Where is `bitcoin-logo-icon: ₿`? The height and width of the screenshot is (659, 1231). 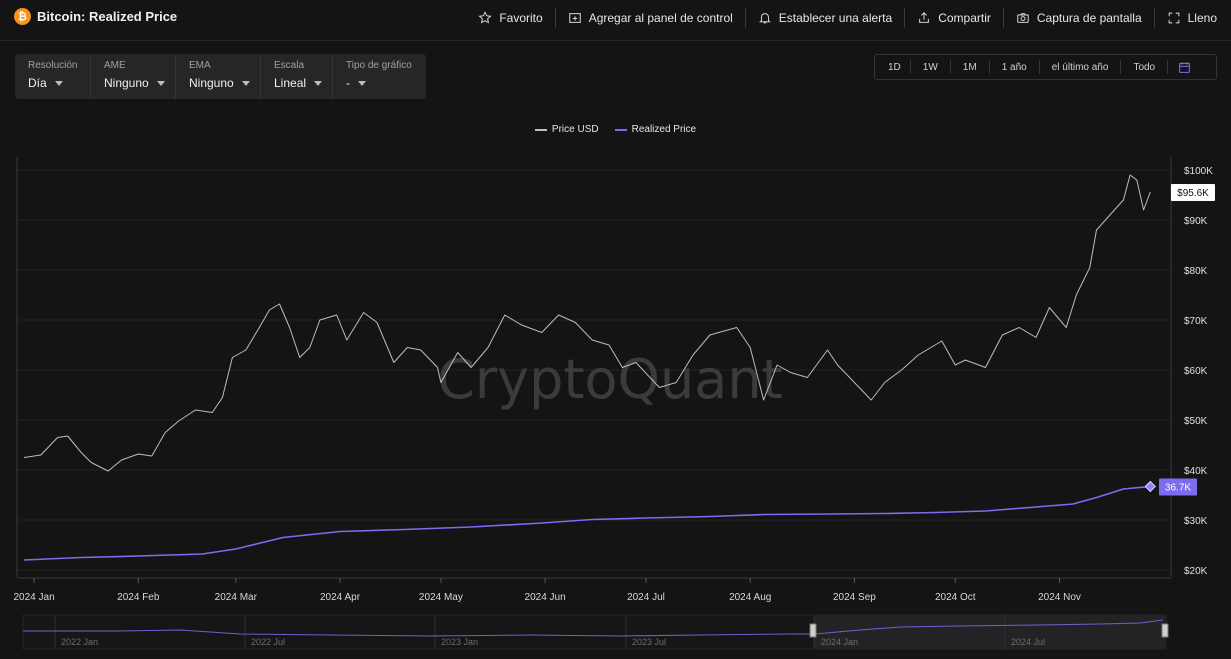 bitcoin-logo-icon: ₿ is located at coordinates (22, 16).